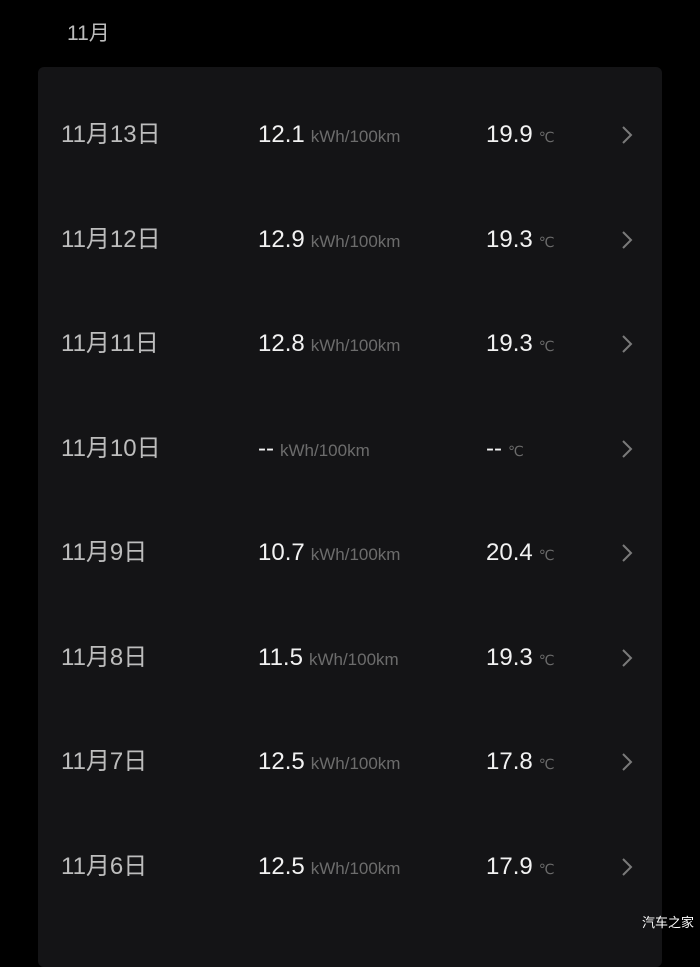  I want to click on row-efficiency: -- kWh/100km, so click(314, 450).